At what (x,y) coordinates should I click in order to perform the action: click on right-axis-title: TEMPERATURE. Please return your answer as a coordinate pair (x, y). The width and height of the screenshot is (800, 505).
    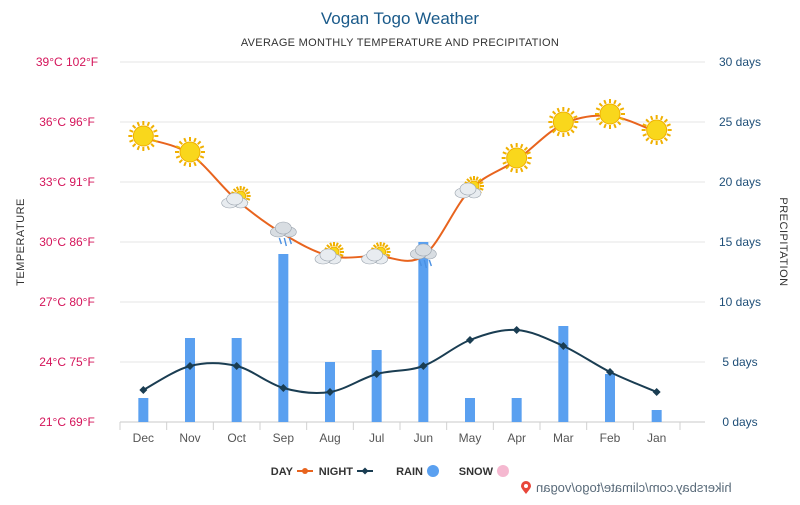
    Looking at the image, I should click on (21, 242).